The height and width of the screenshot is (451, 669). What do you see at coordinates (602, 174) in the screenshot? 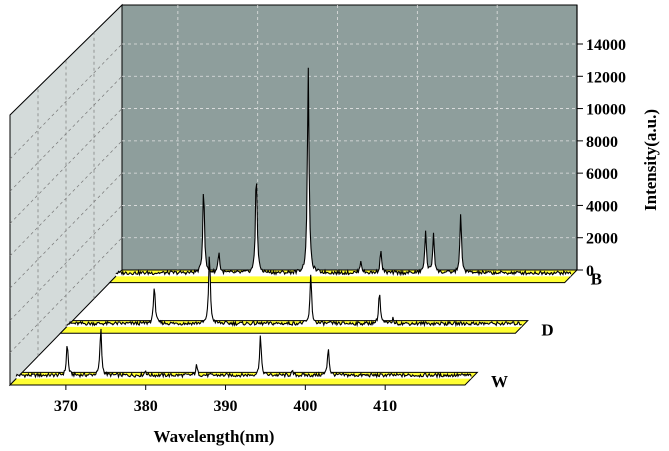
I see `y-tick-label: 6000` at bounding box center [602, 174].